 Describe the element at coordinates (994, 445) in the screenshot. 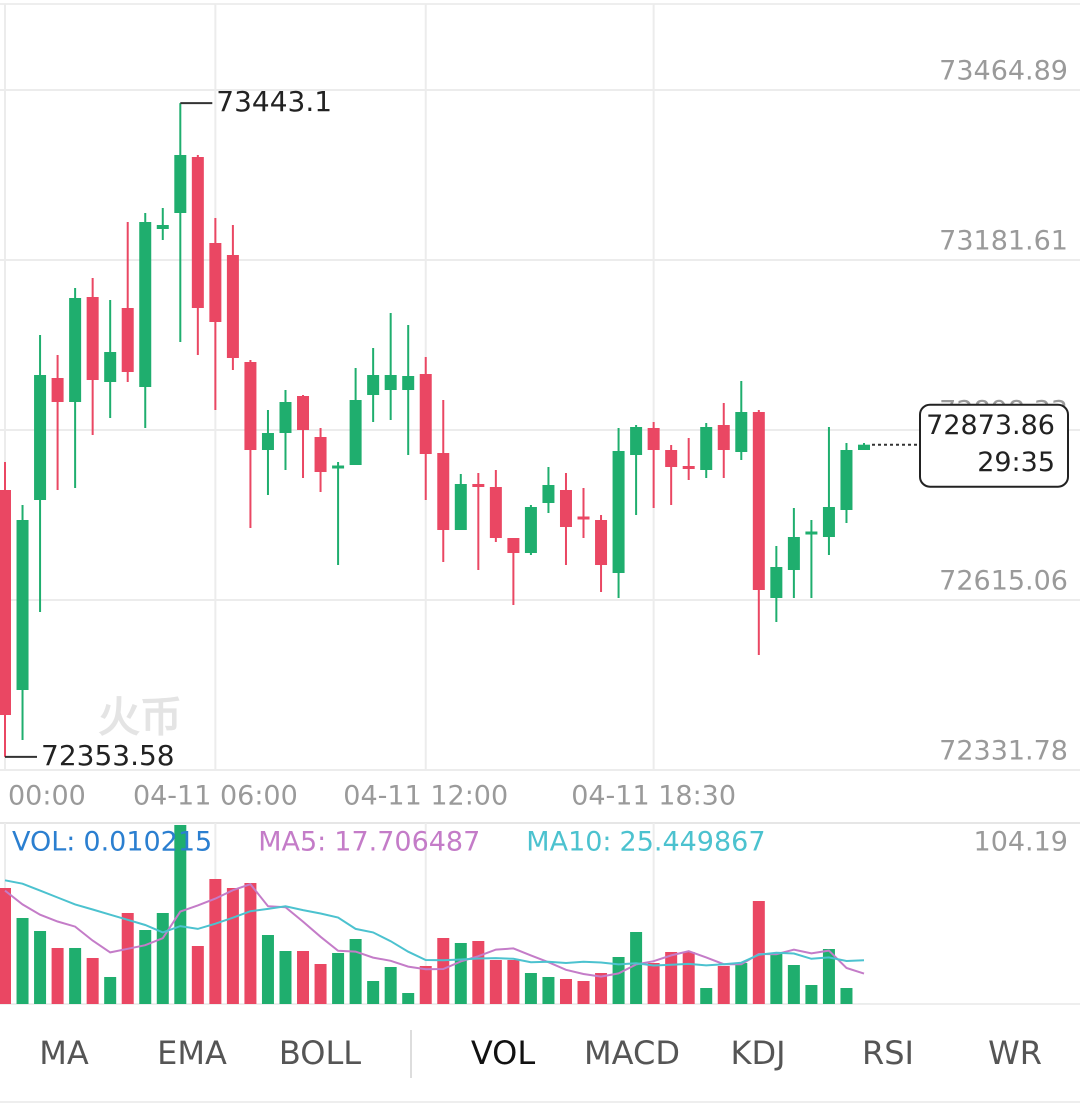

I see `price-box` at that location.